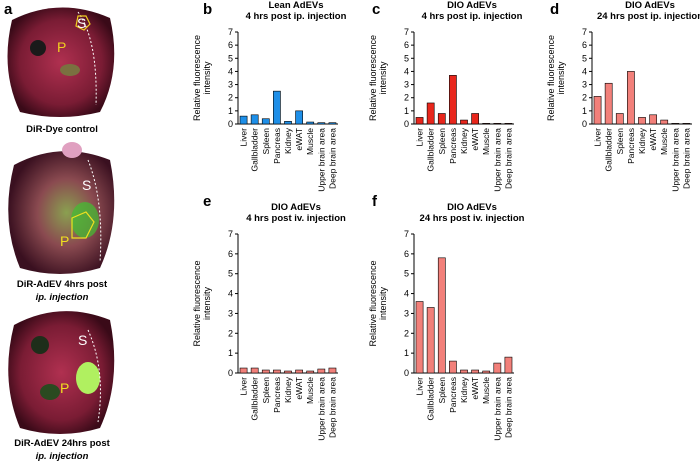 The image size is (700, 469). Describe the element at coordinates (62, 284) in the screenshot. I see `image-caption: DiR-AdEV 4hrs post` at that location.